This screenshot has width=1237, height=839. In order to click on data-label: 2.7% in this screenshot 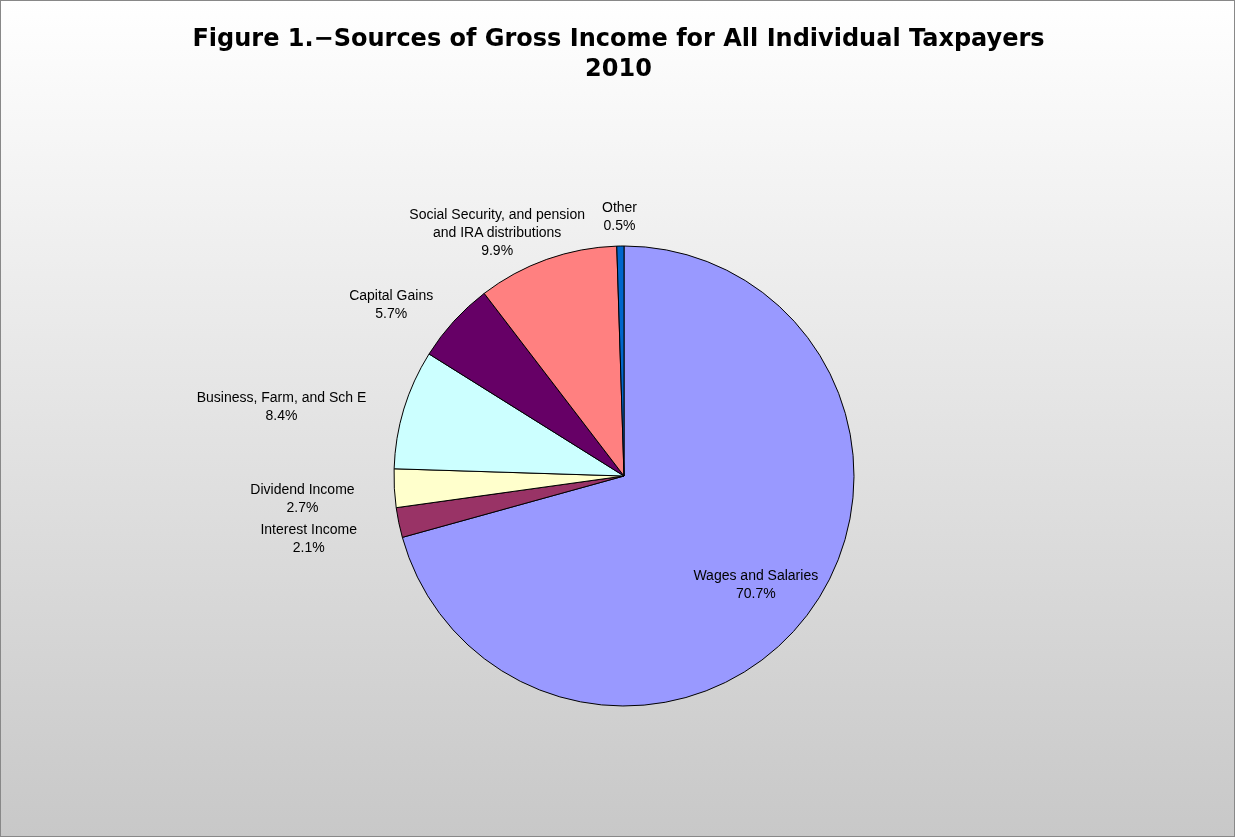, I will do `click(302, 507)`.